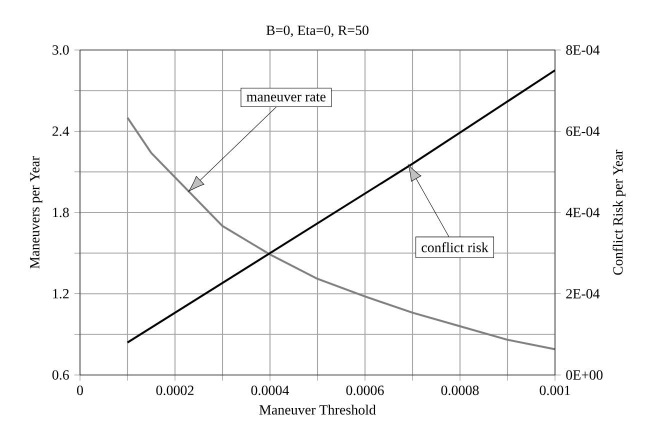  Describe the element at coordinates (80, 391) in the screenshot. I see `x-tick-label: 0` at that location.